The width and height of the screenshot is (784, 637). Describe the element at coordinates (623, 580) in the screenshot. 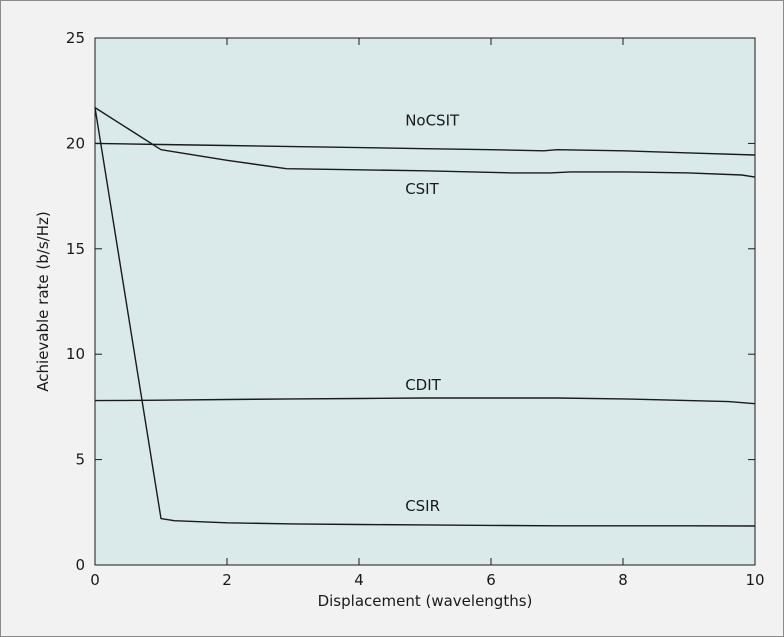

I see `x-tick-label: 8` at that location.